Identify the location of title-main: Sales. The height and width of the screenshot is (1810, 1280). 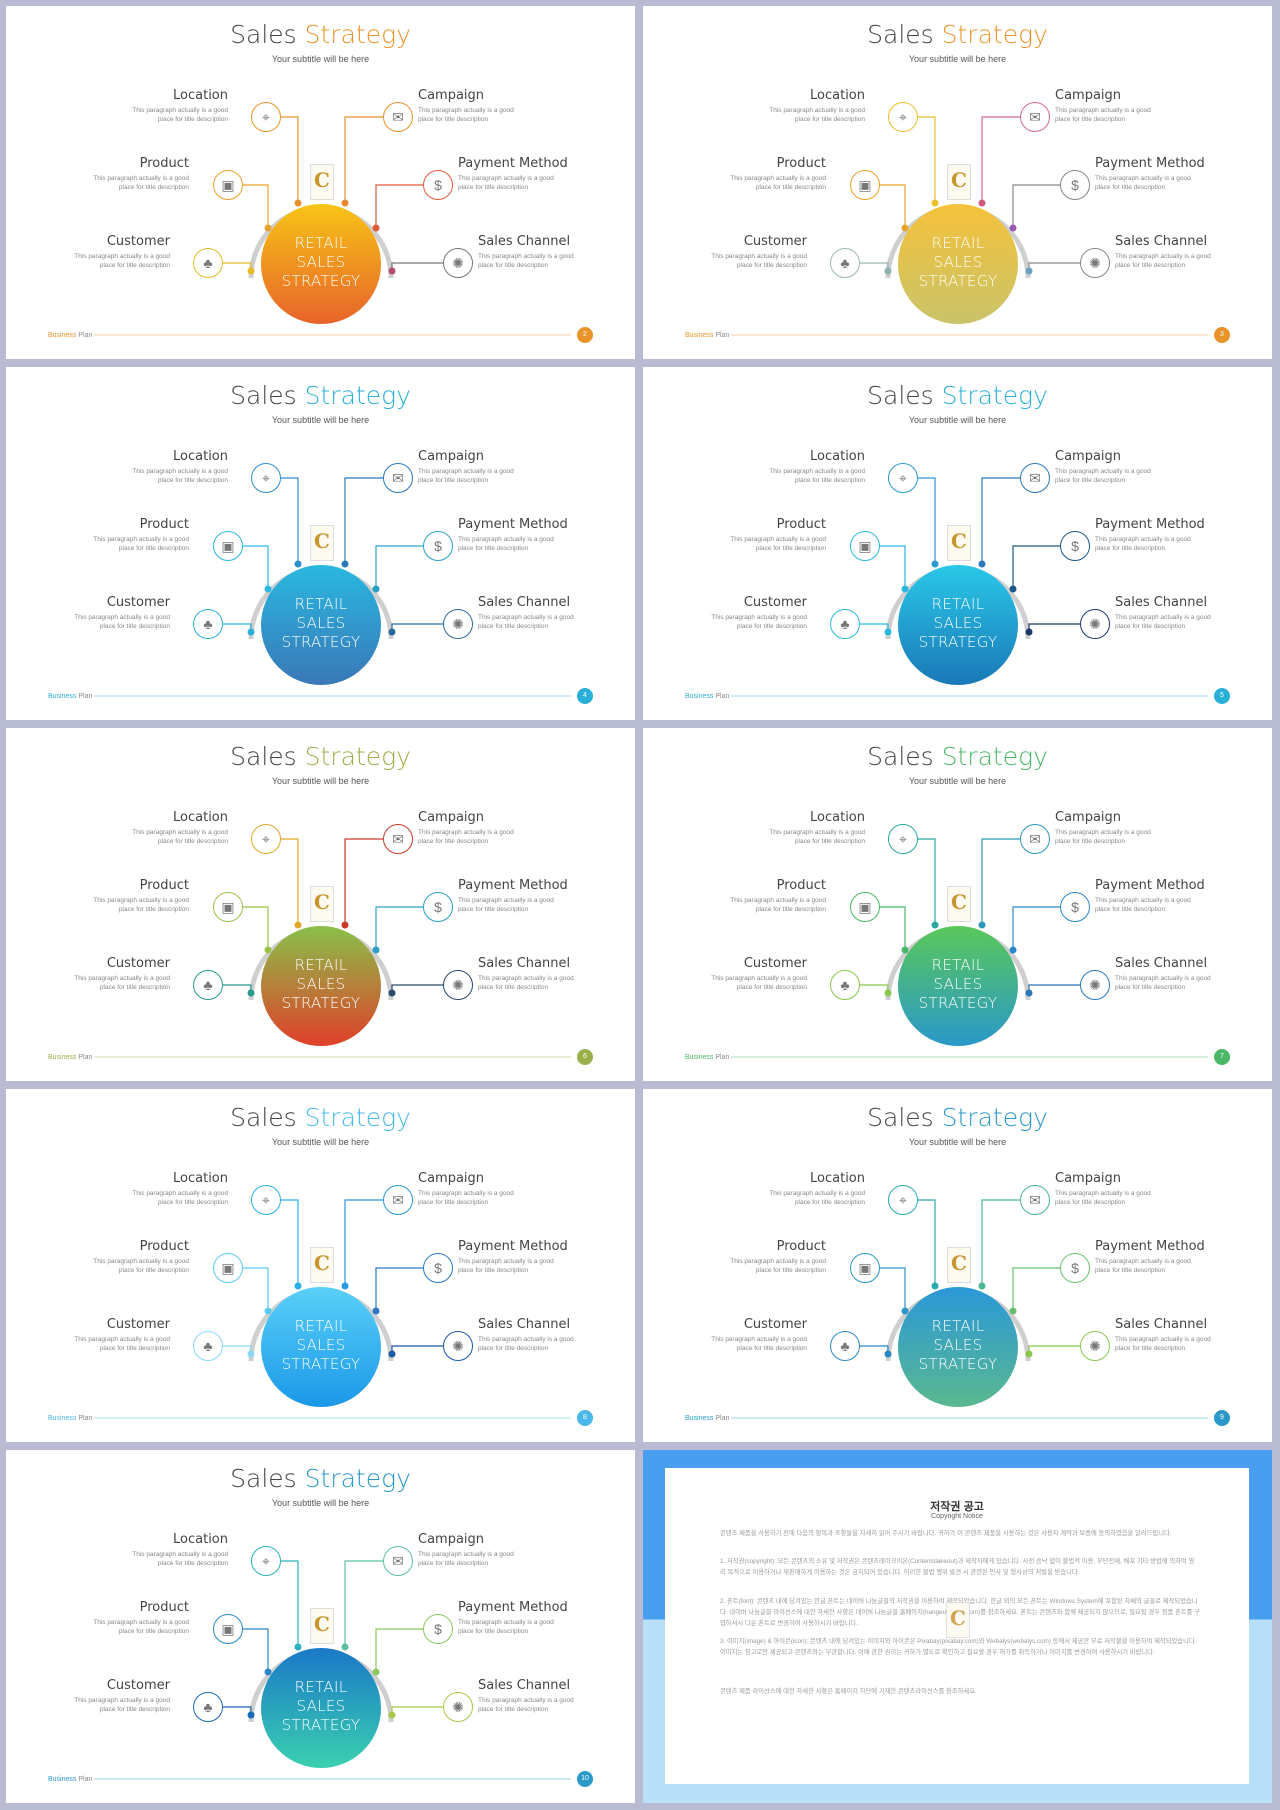
(267, 395).